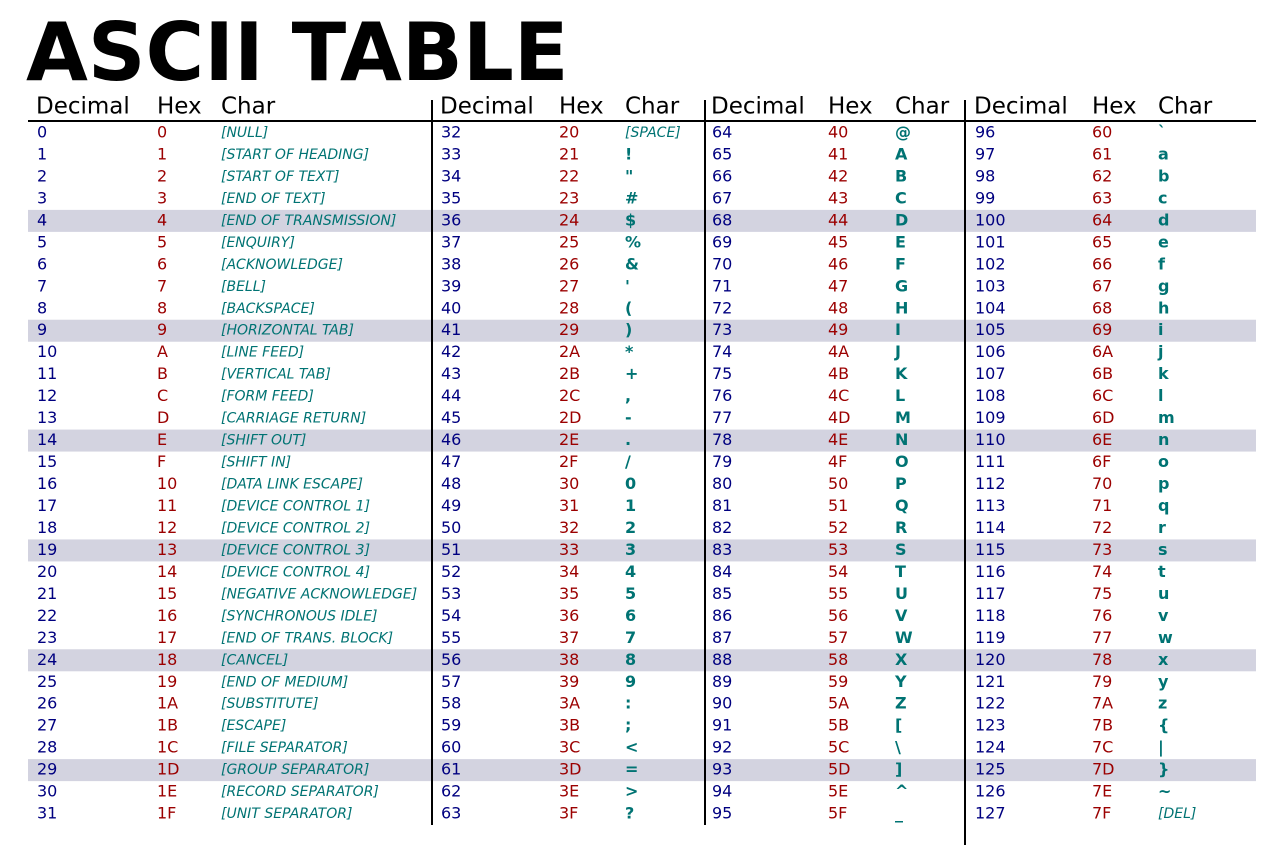 This screenshot has width=1280, height=852. Describe the element at coordinates (838, 373) in the screenshot. I see `hex-cell: 4B` at that location.